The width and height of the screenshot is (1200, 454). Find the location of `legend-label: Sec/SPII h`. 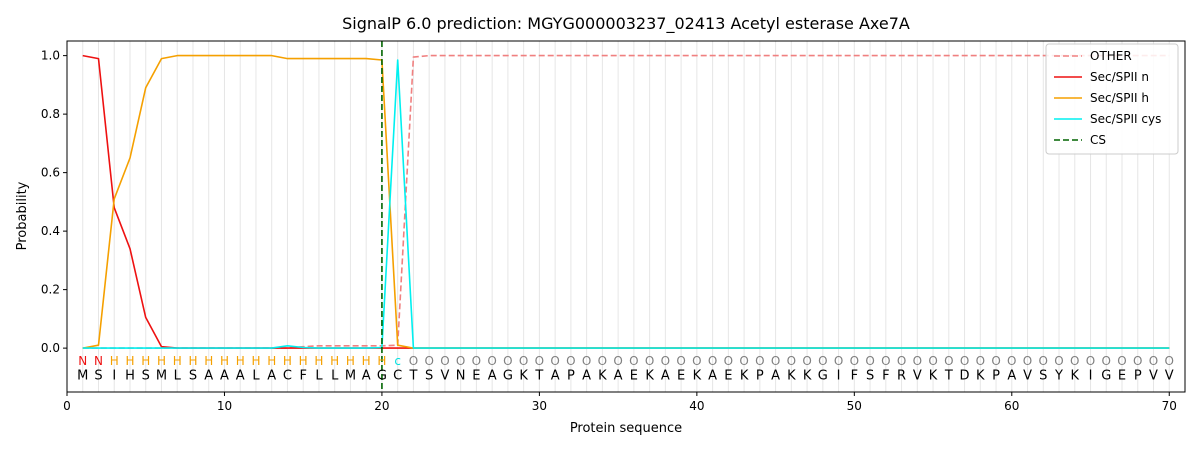

legend-label: Sec/SPII h is located at coordinates (1119, 98).